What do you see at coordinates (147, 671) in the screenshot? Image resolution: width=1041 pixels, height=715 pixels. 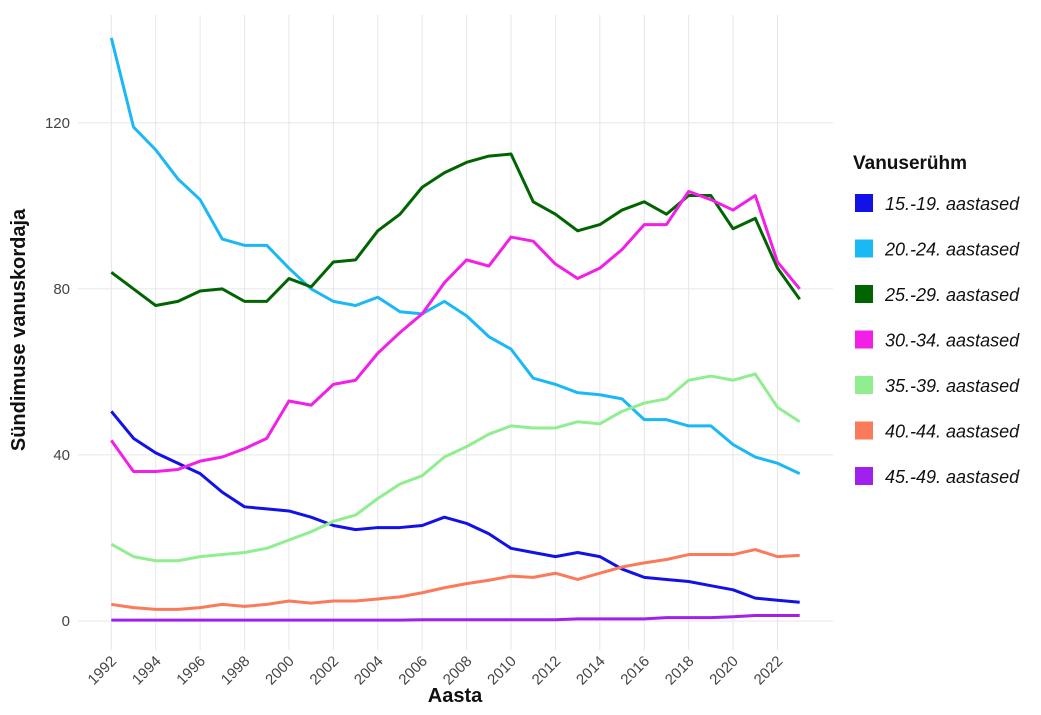 I see `x-tick-label: 1994` at bounding box center [147, 671].